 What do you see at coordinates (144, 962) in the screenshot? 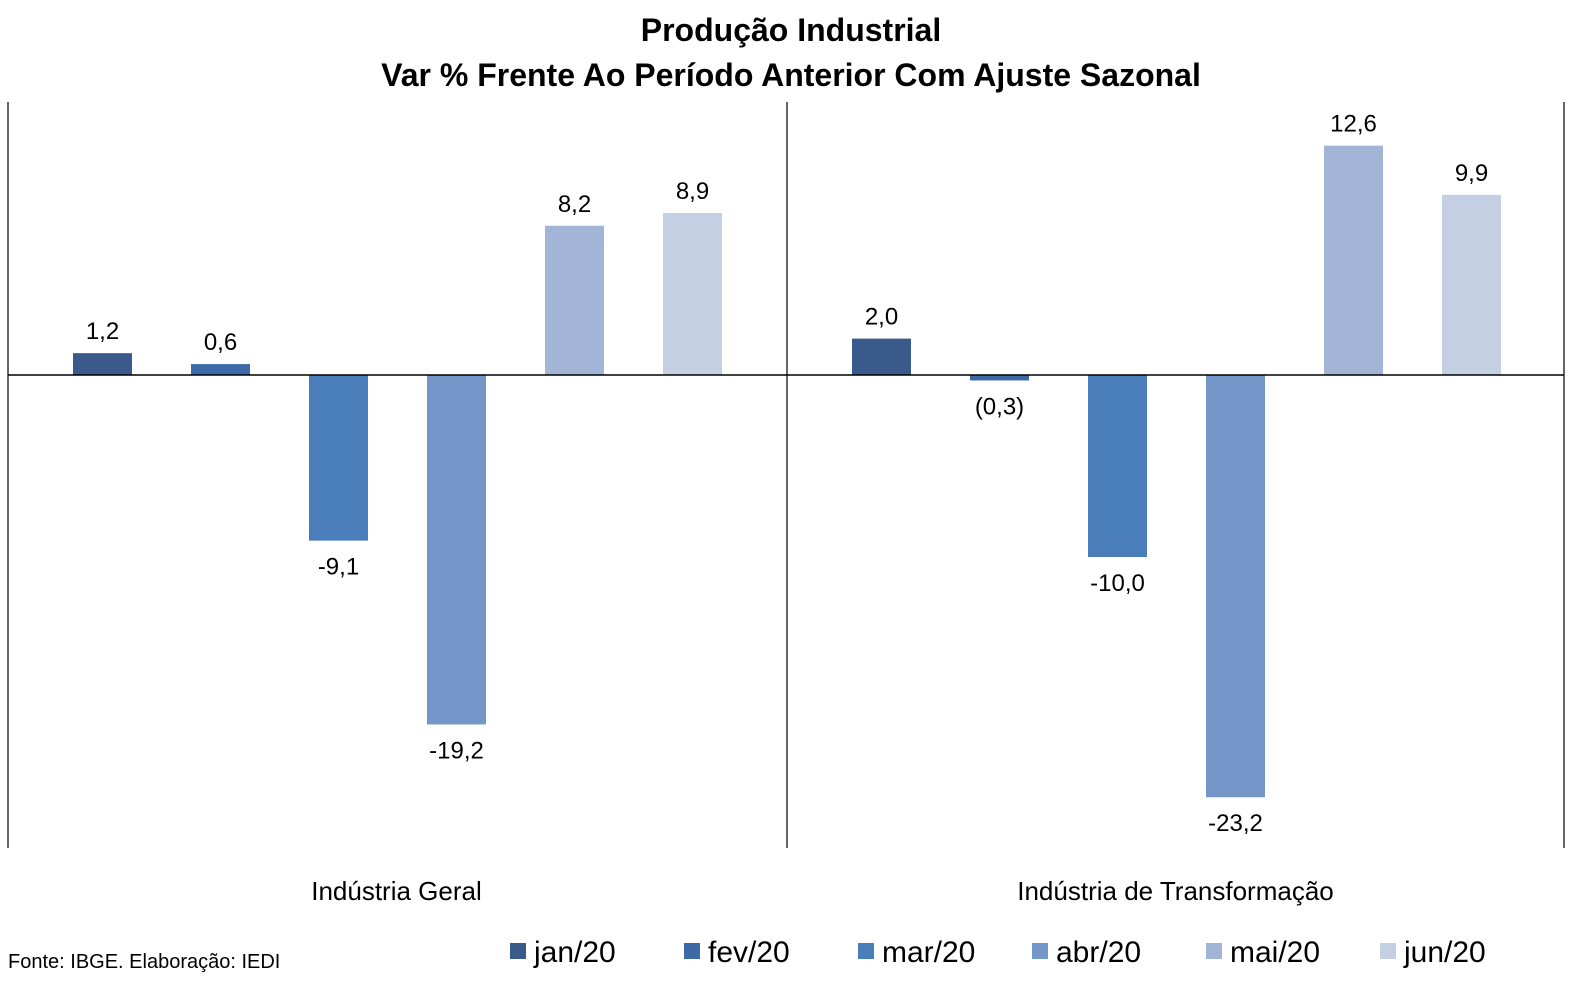
I see `source-note: Fonte: IBGE. Elaboração: IEDI` at bounding box center [144, 962].